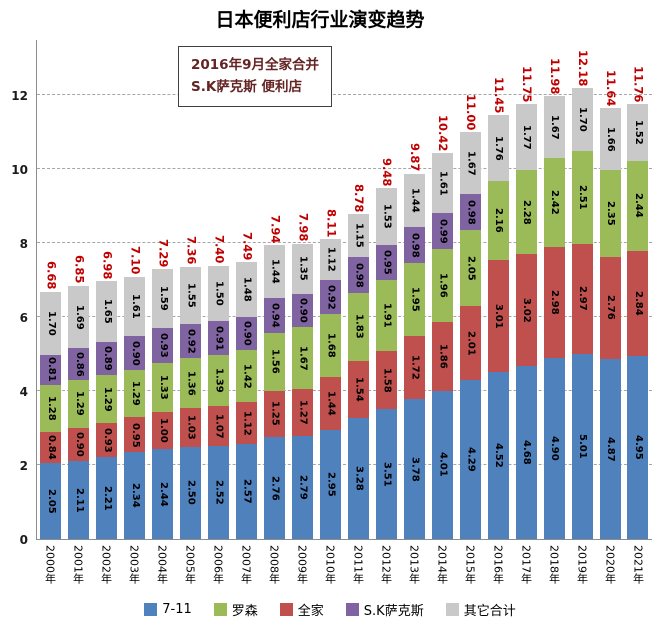 The height and width of the screenshot is (642, 660). I want to click on segment-label: 2.84, so click(638, 303).